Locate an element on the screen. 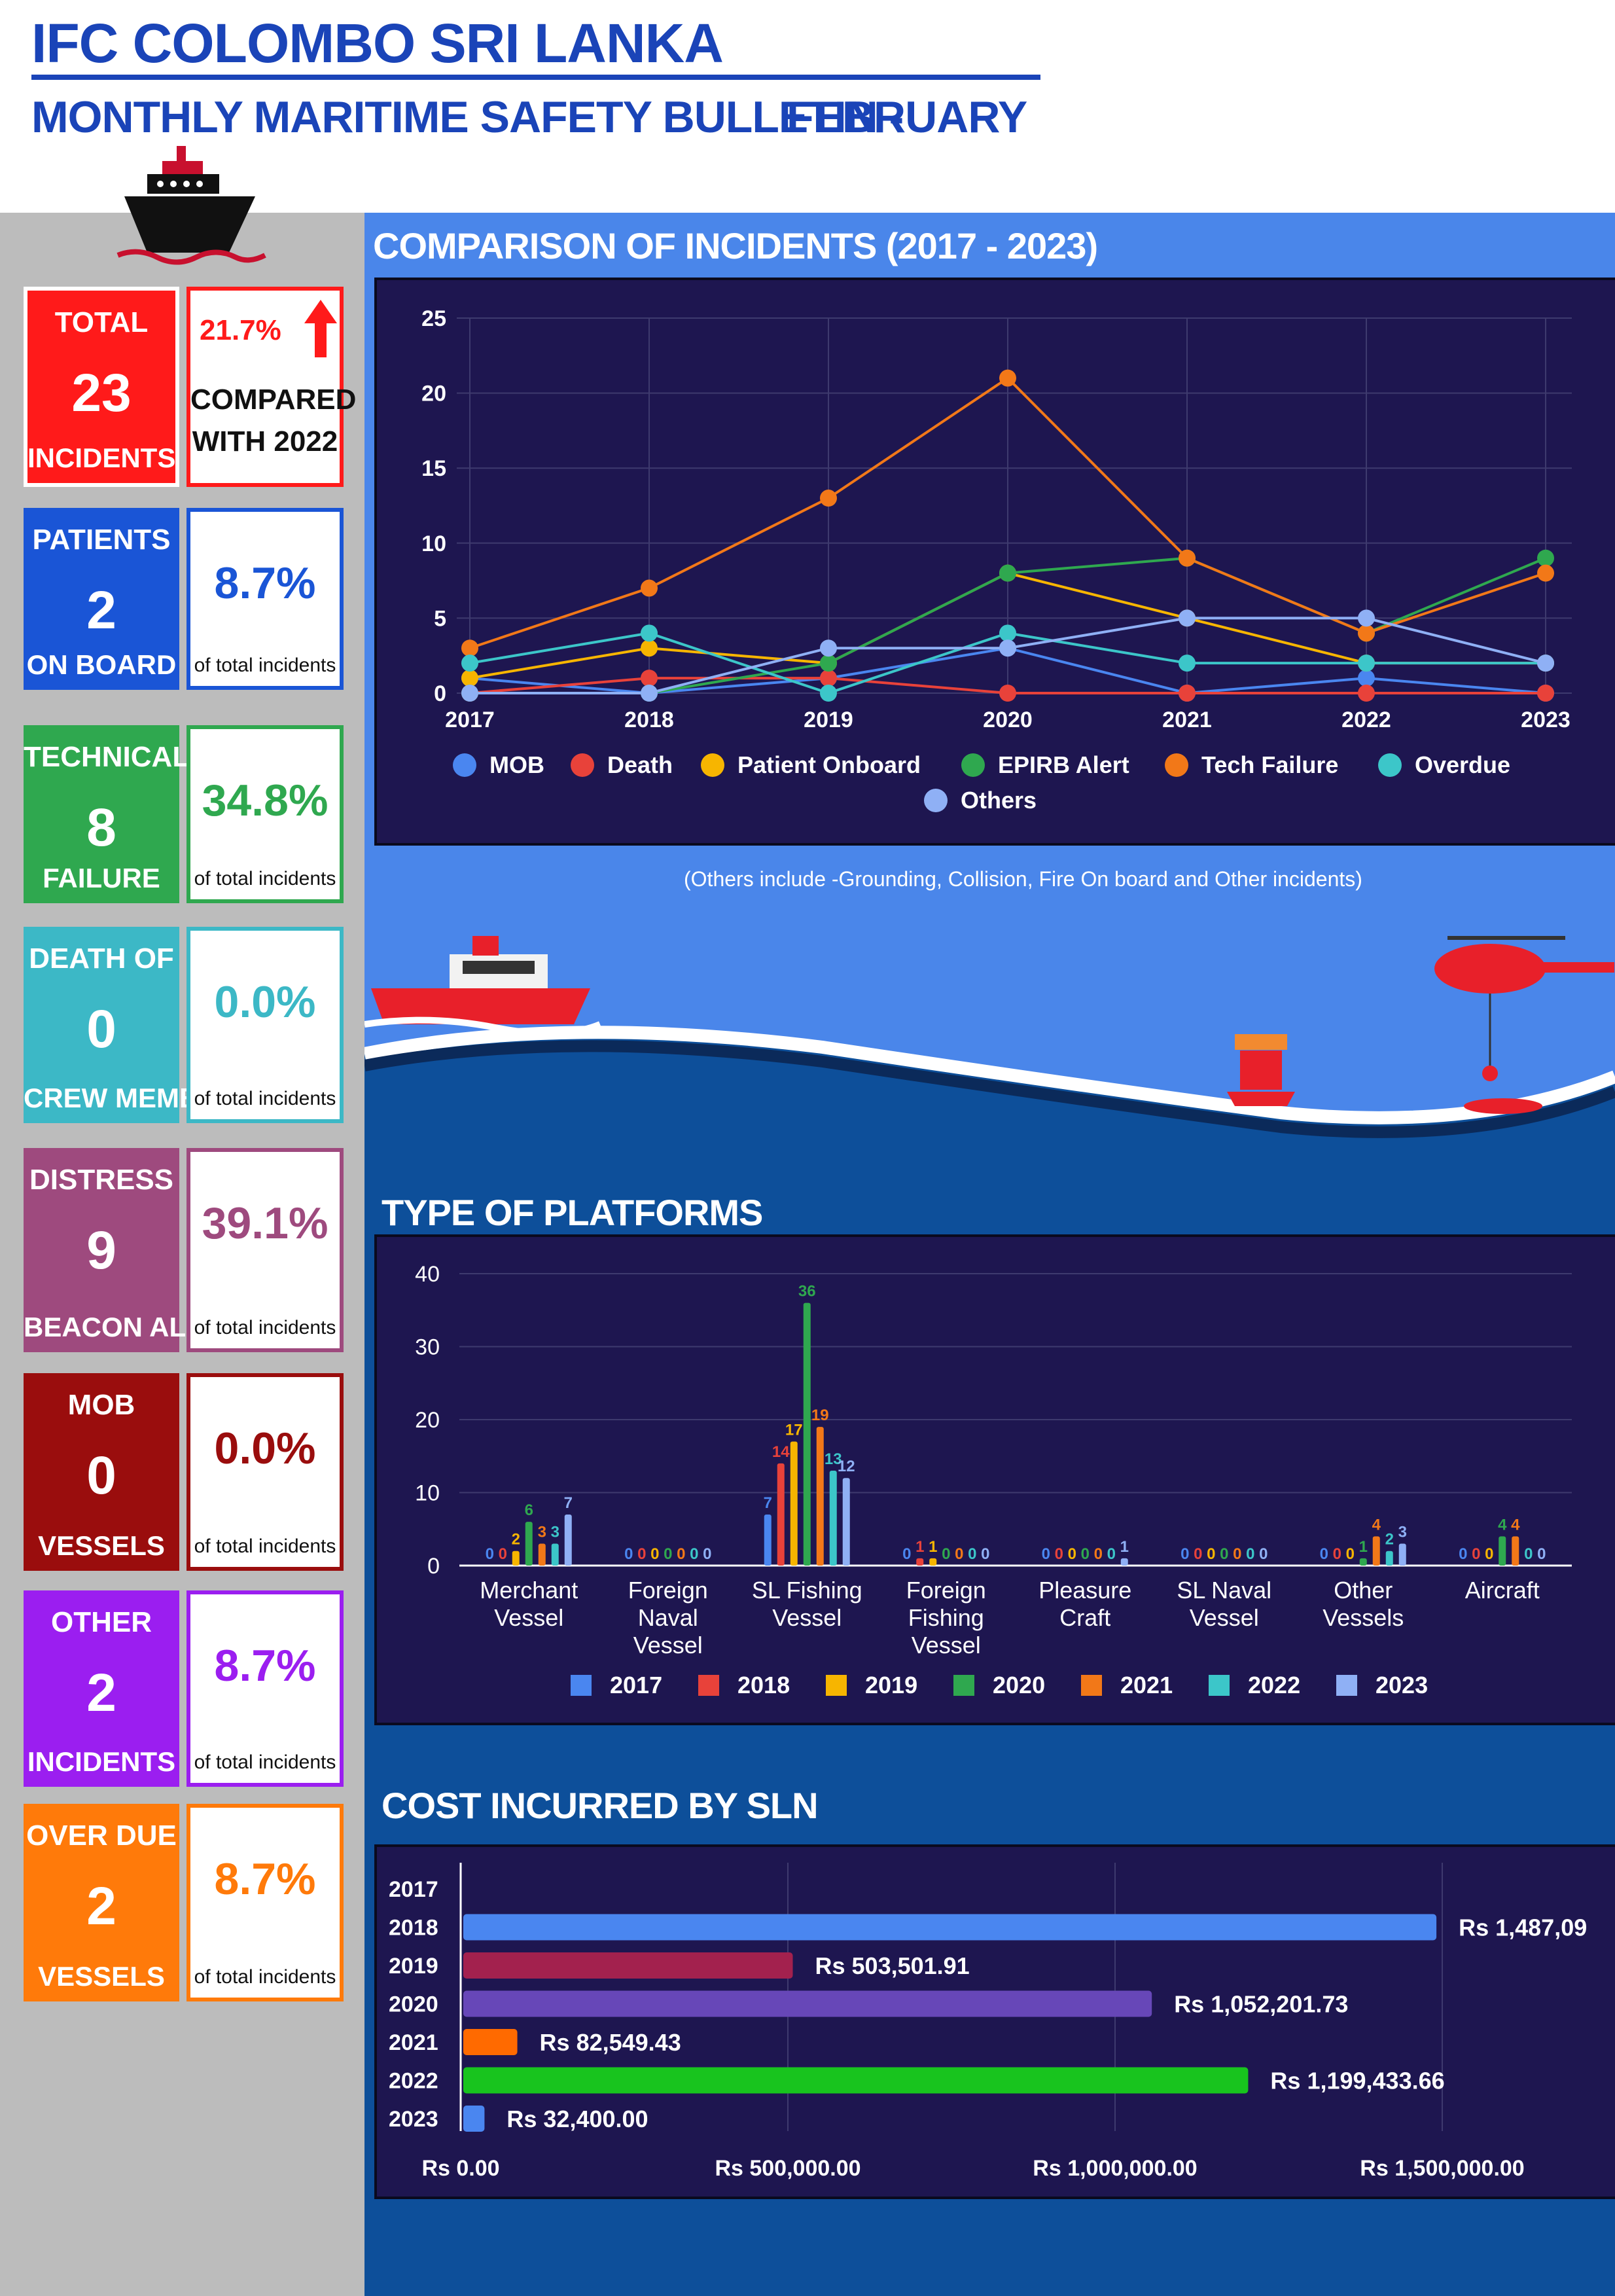  ship-icon is located at coordinates (191, 205).